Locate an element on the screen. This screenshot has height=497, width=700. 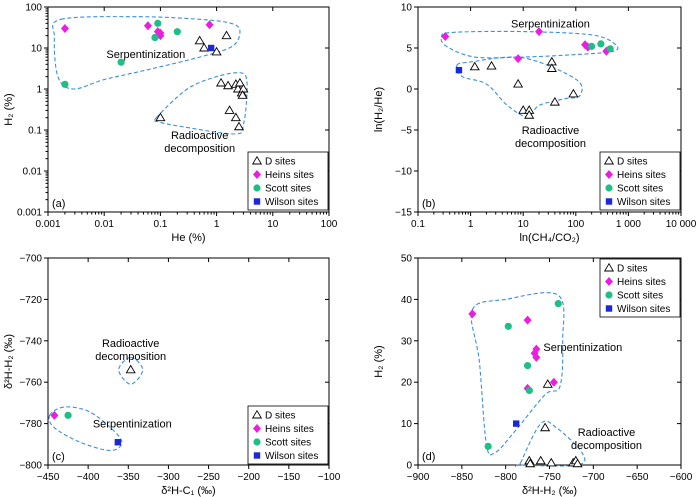
y-tick-label: 100 is located at coordinates (33, 8).